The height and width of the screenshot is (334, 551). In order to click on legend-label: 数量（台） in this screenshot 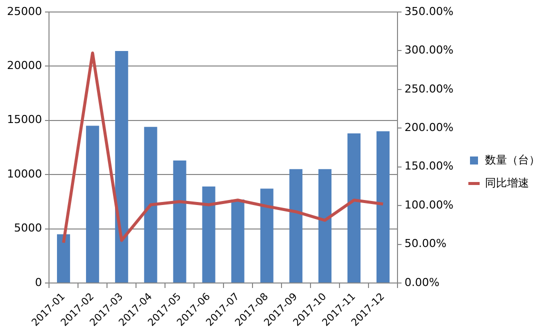, I will do `click(512, 159)`.